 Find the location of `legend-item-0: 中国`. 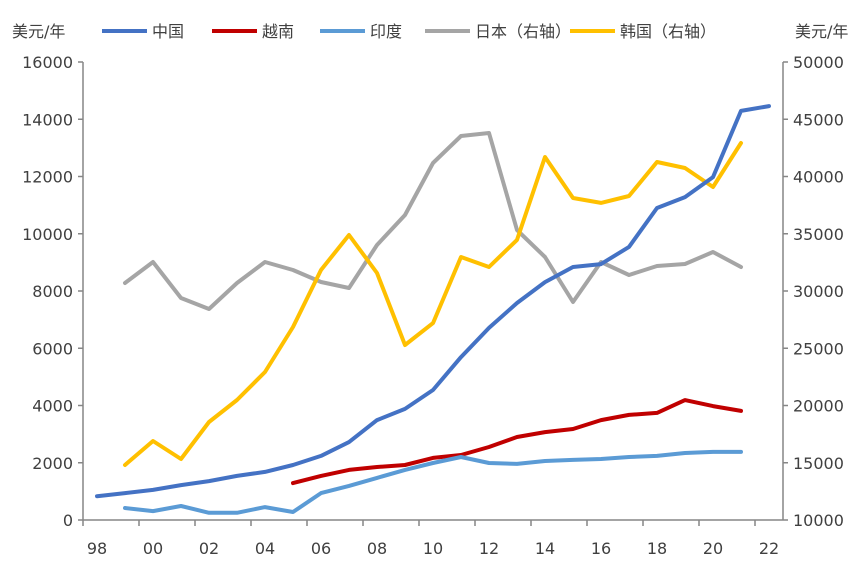

legend-item-0: 中国 is located at coordinates (143, 31).